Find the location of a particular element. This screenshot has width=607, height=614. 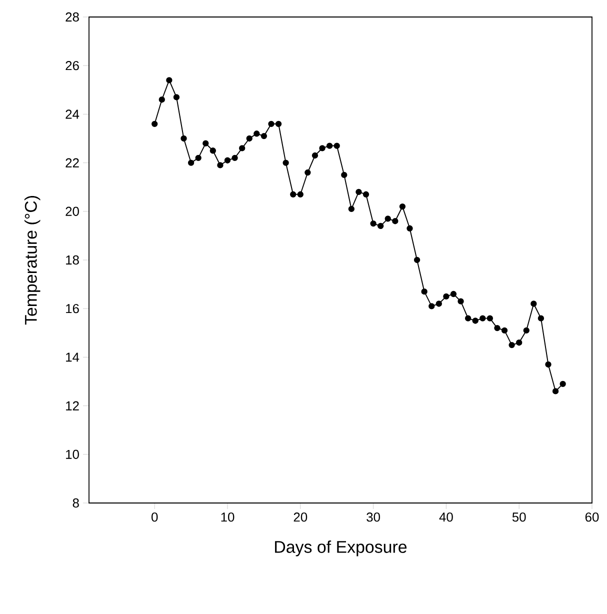

x-tick-label: 50 is located at coordinates (519, 517).